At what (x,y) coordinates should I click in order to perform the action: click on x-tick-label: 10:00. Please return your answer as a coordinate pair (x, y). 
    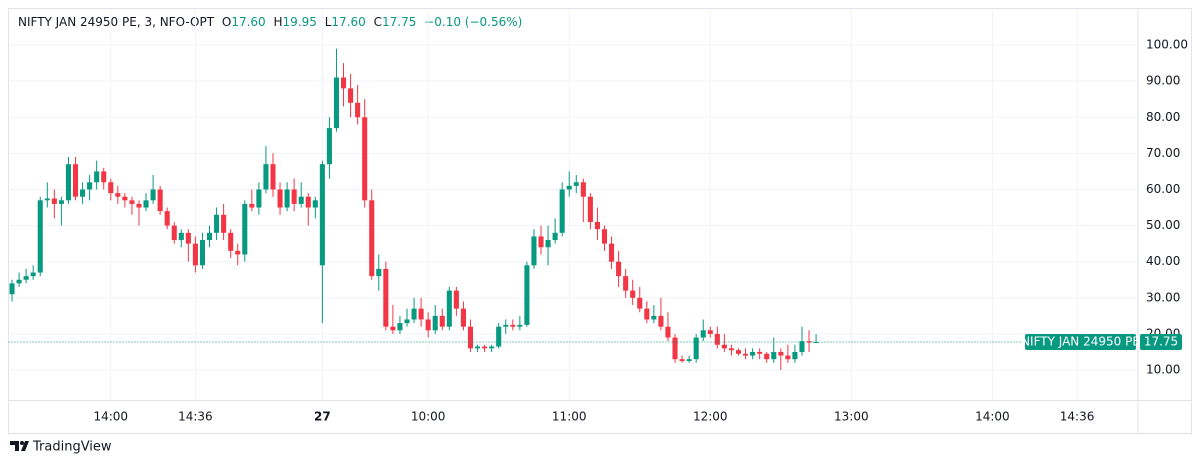
    Looking at the image, I should click on (428, 417).